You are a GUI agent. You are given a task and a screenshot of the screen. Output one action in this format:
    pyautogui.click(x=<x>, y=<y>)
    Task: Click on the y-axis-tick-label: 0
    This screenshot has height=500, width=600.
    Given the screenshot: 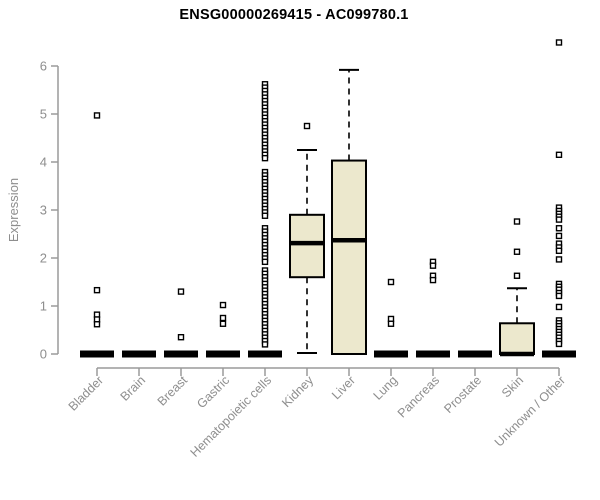 What is the action you would take?
    pyautogui.click(x=43, y=354)
    